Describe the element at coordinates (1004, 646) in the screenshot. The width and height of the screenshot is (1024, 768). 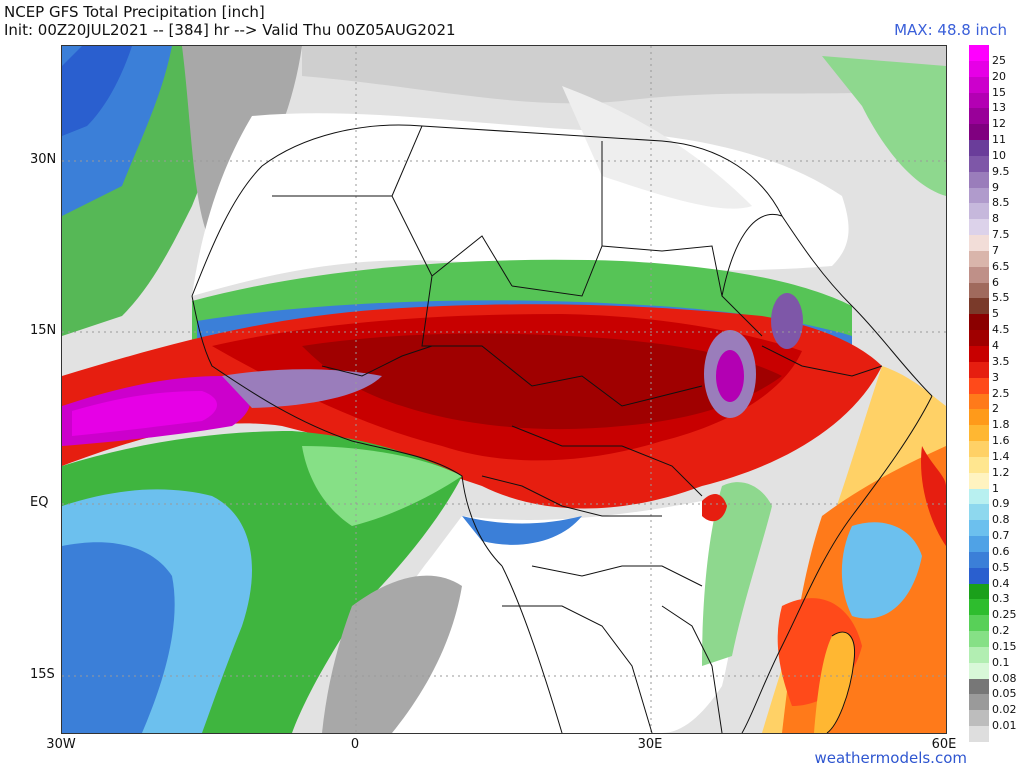
I see `legend-value: 0.15` at that location.